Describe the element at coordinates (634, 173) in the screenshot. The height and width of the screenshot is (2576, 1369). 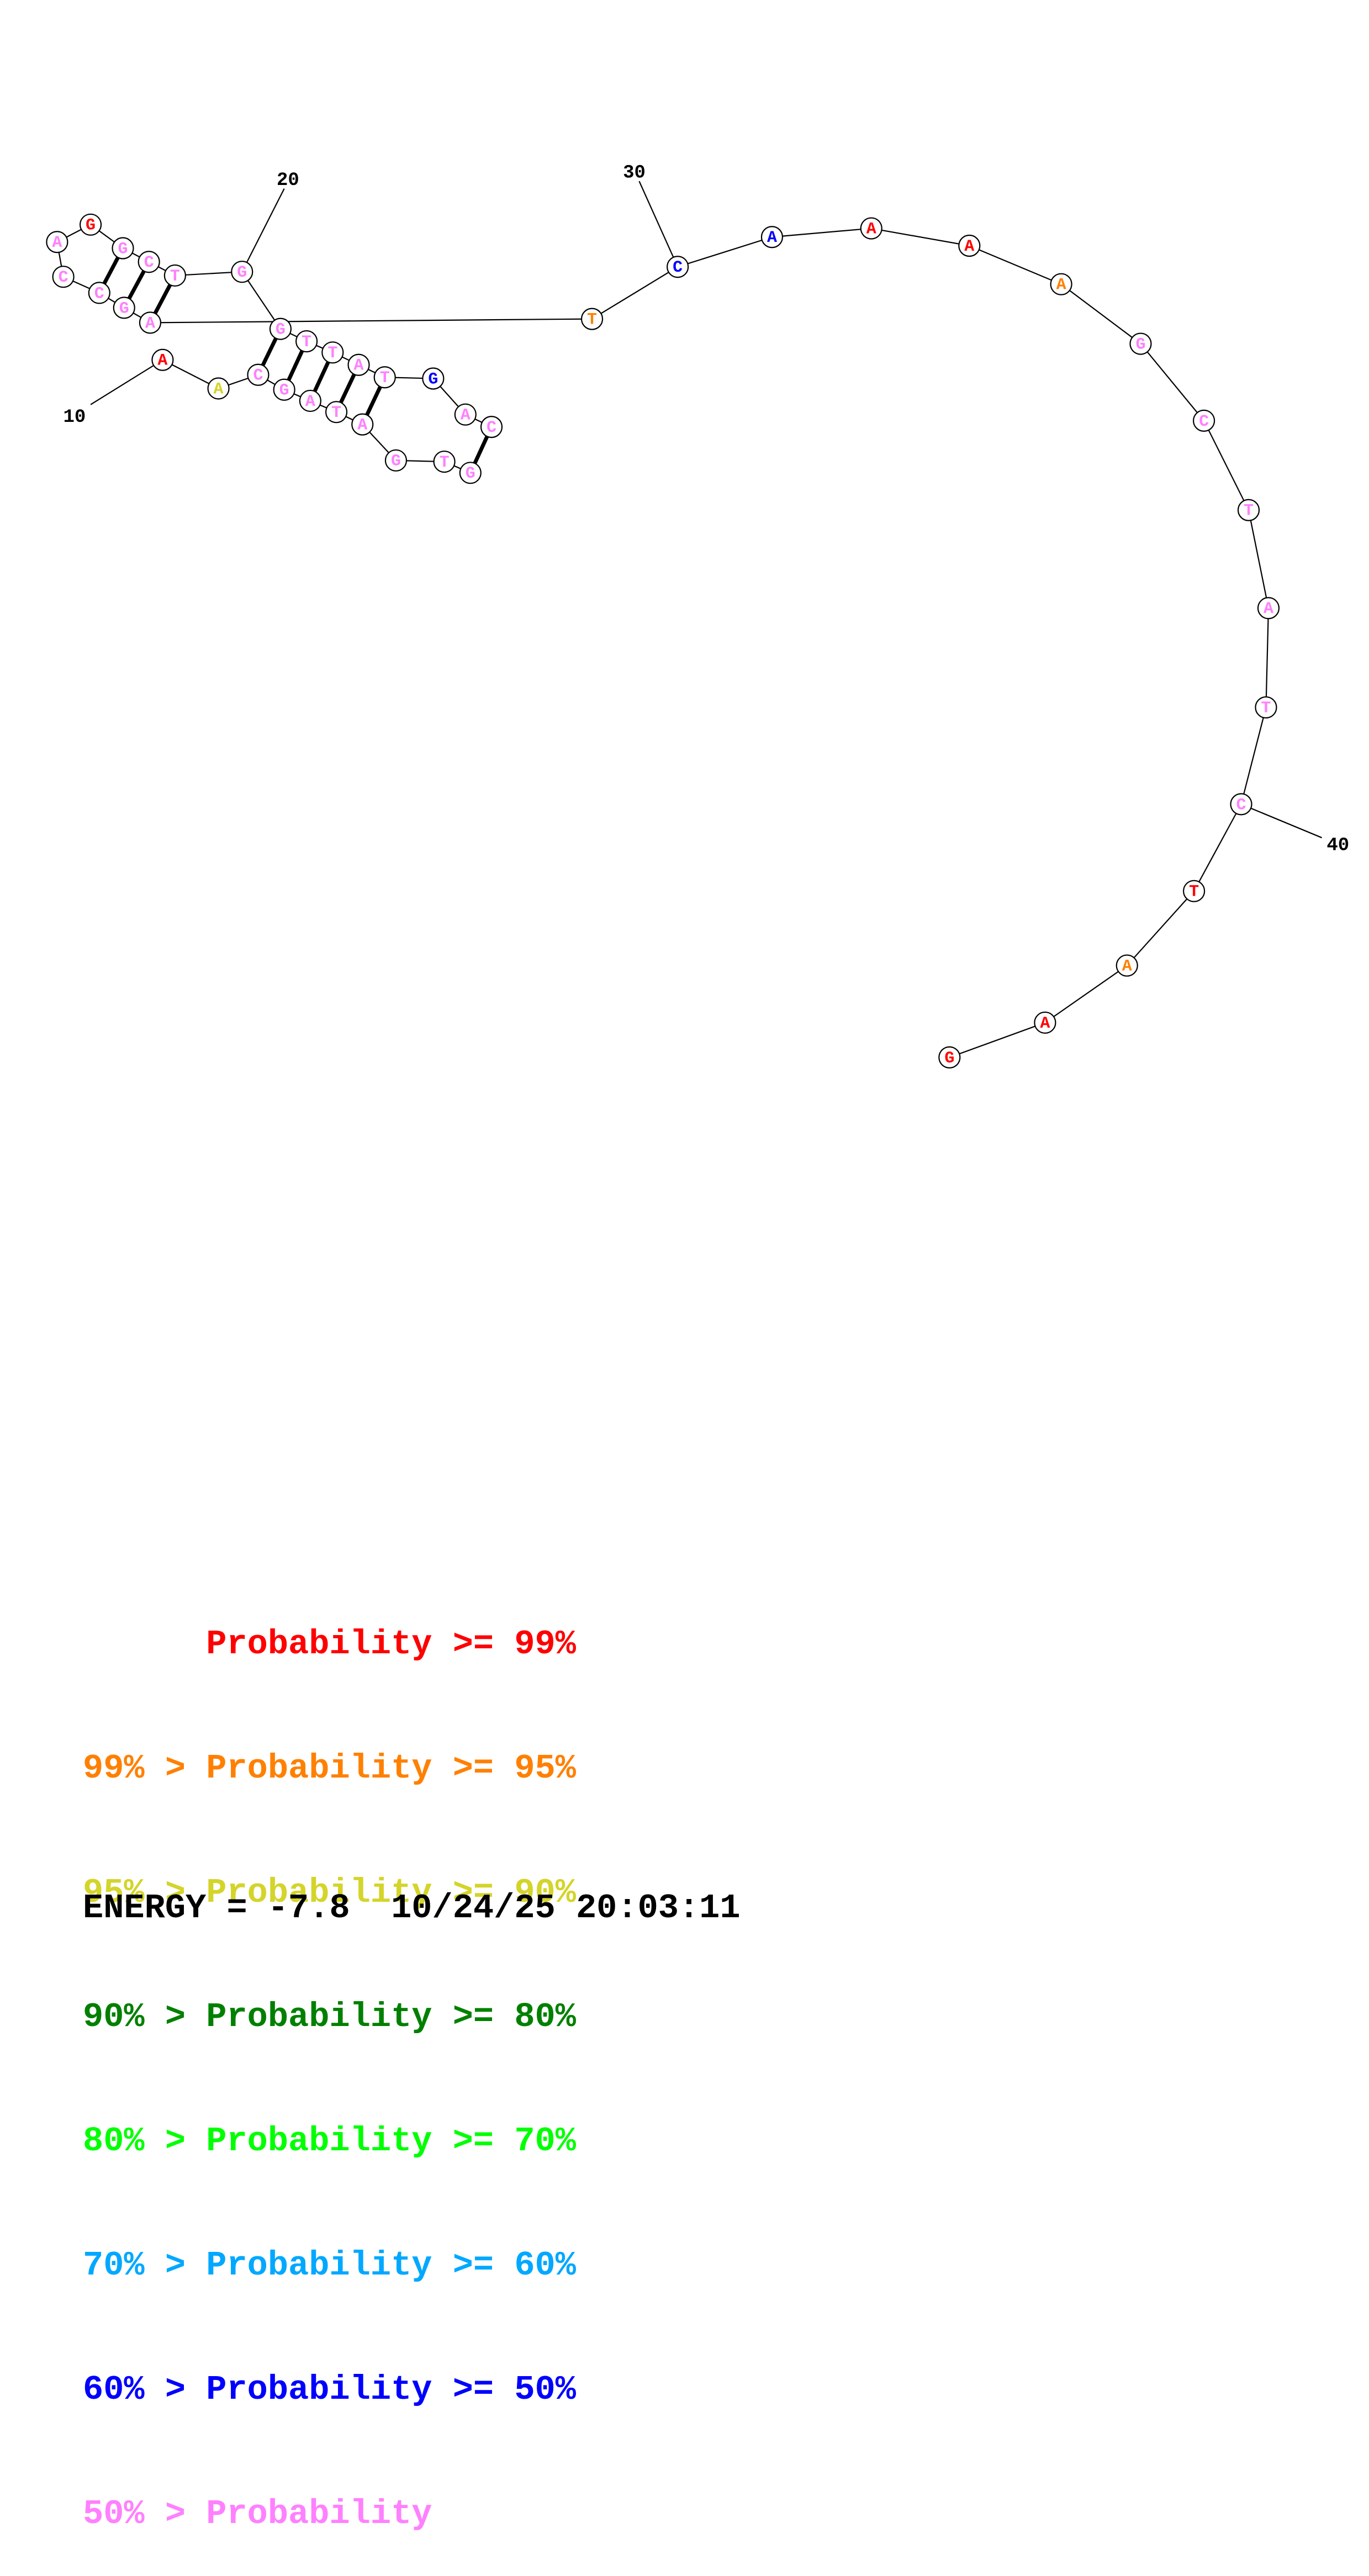
I see `position-label: 30` at that location.